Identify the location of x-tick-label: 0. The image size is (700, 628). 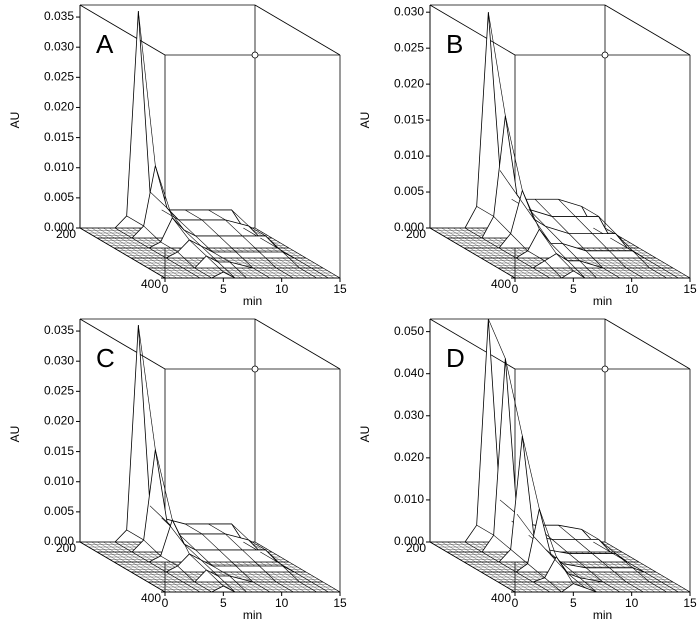
(515, 289).